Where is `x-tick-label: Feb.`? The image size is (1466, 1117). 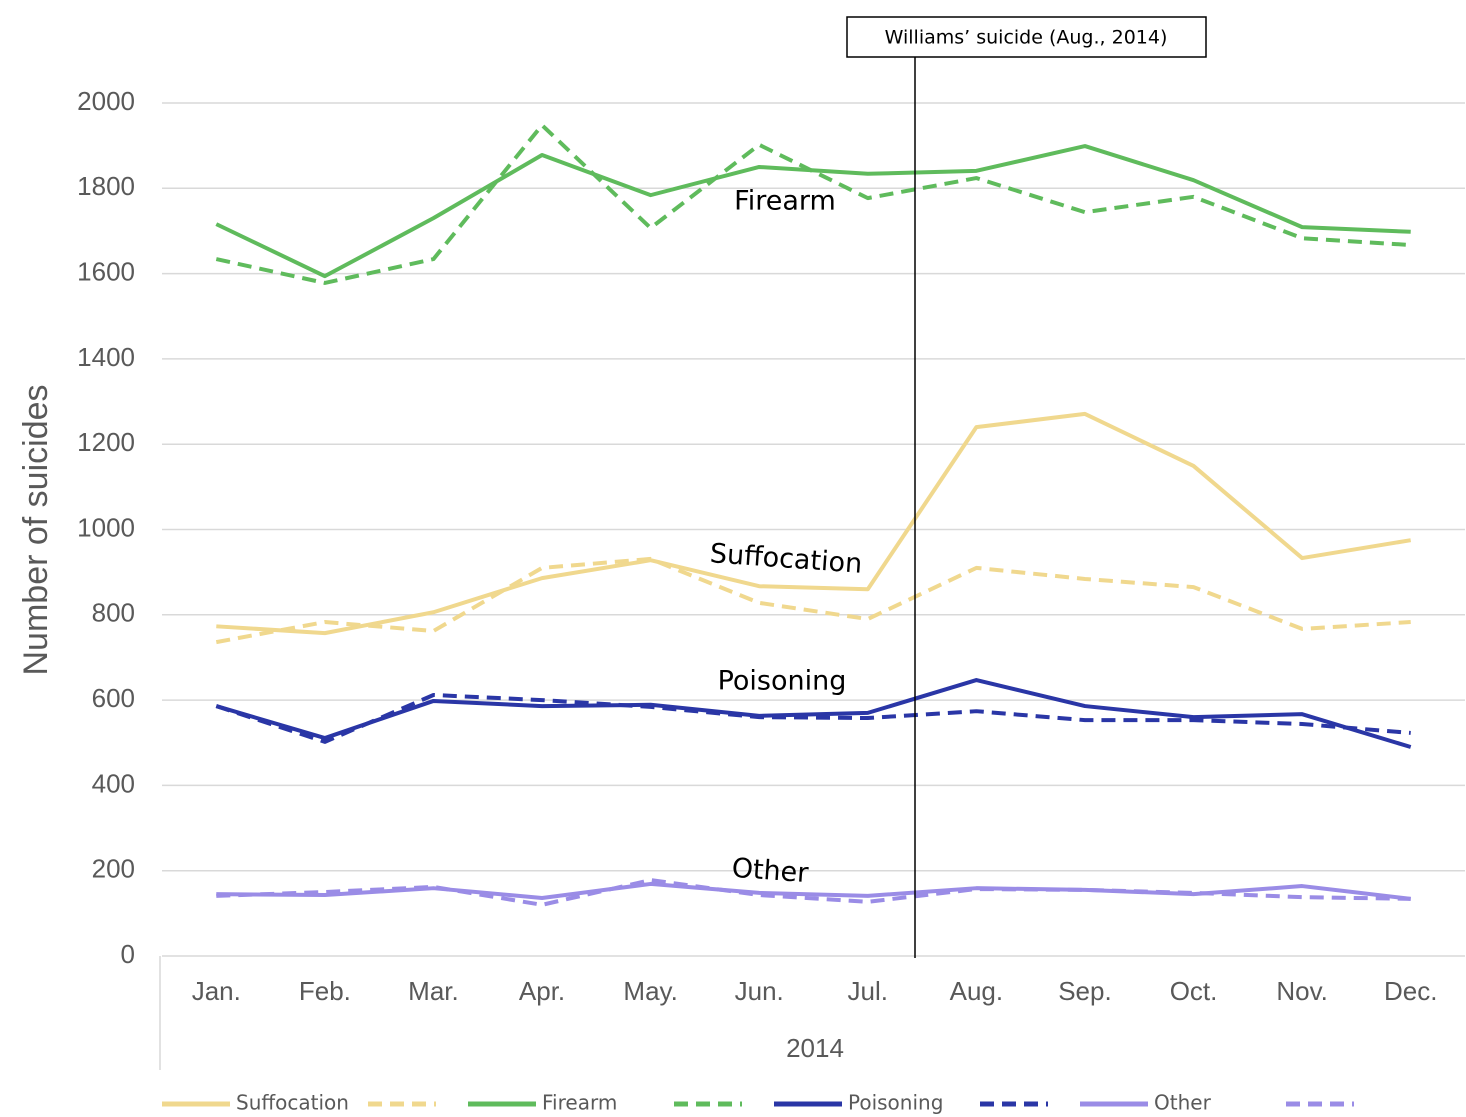
x-tick-label: Feb. is located at coordinates (325, 991).